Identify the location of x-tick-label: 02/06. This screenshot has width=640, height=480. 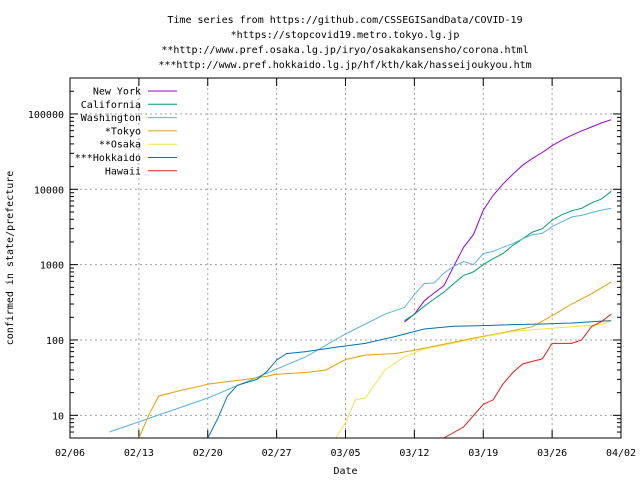
(70, 453).